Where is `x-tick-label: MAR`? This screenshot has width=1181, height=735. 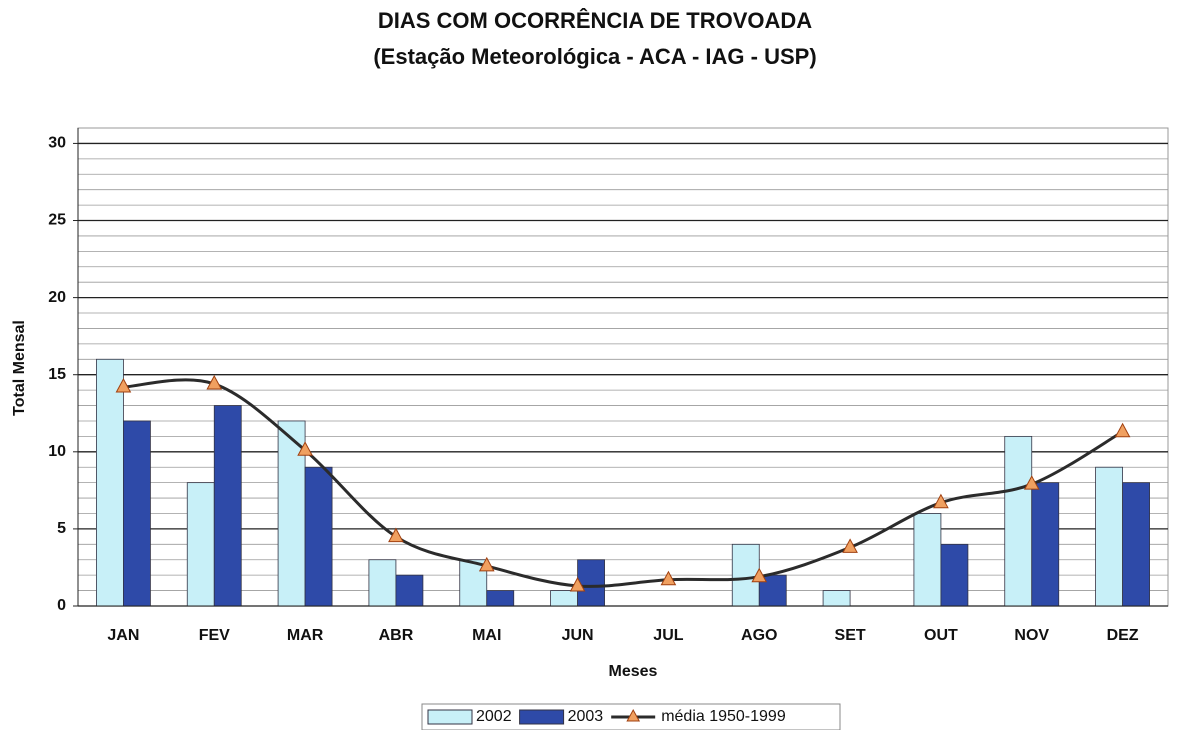
x-tick-label: MAR is located at coordinates (305, 635).